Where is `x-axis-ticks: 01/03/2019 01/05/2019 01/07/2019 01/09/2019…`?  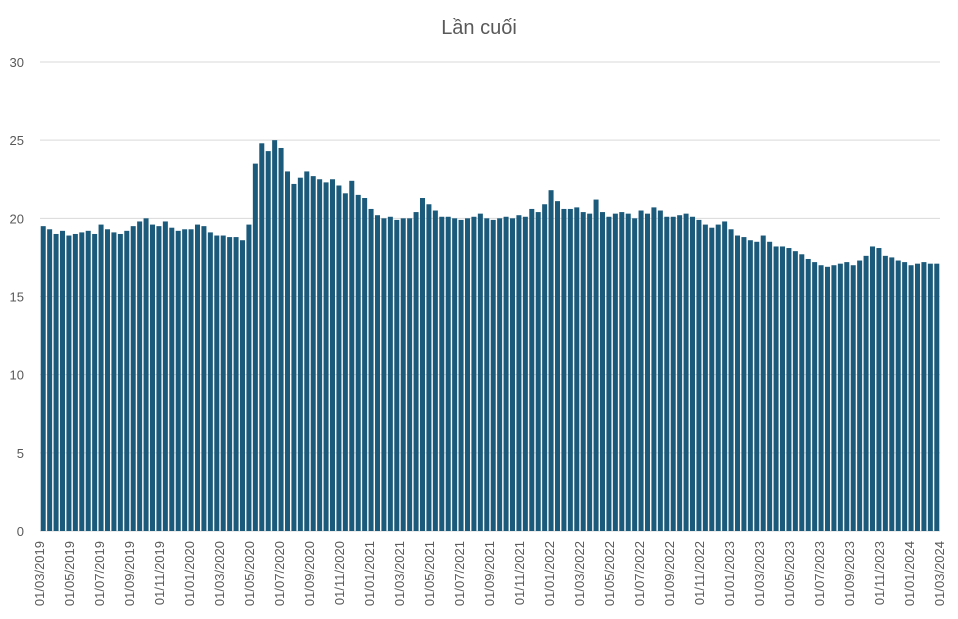
x-axis-ticks: 01/03/2019 01/05/2019 01/07/2019 01/09/2019… is located at coordinates (489, 573).